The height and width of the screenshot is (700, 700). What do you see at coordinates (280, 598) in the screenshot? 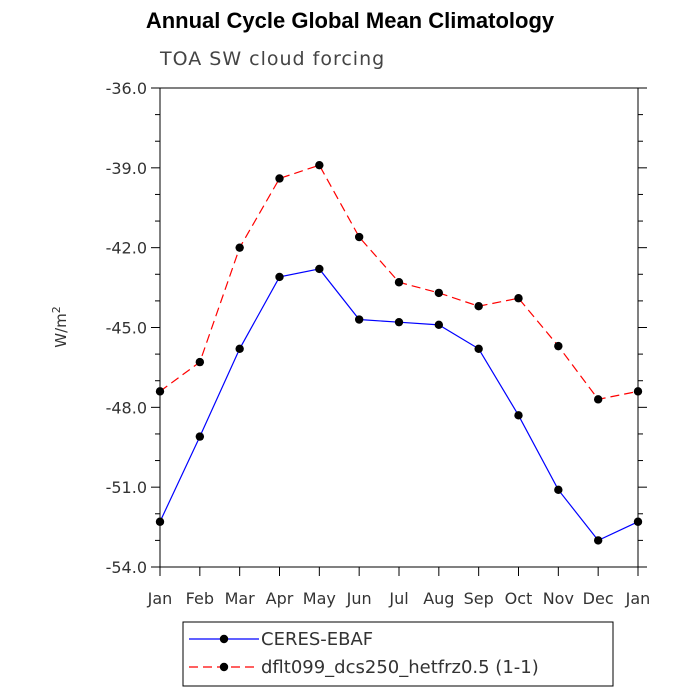
I see `x-tick-label: Apr` at bounding box center [280, 598].